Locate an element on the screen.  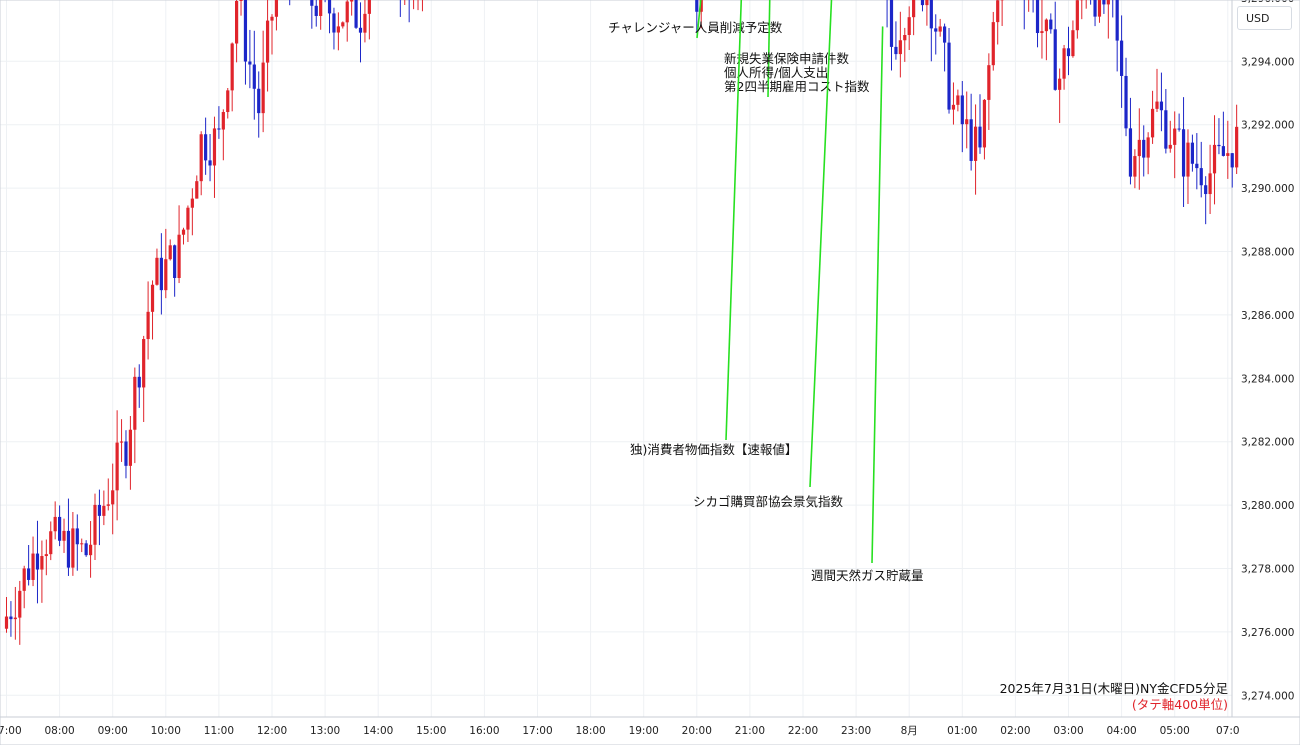
x-tick-label: 07:00 is located at coordinates (11, 731).